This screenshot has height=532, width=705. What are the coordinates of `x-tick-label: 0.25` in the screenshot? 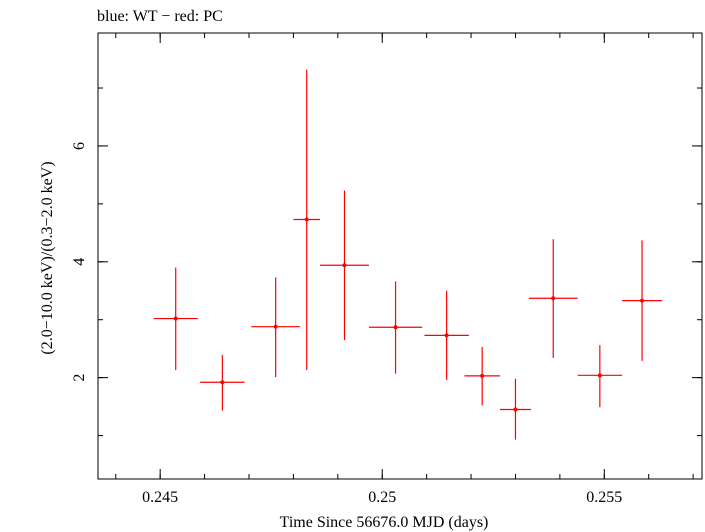 It's located at (382, 497).